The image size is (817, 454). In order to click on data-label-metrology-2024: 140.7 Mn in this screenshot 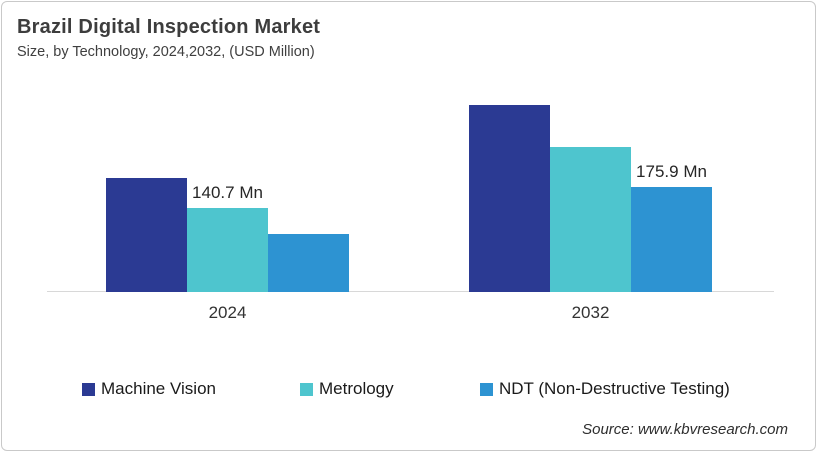, I will do `click(227, 192)`.